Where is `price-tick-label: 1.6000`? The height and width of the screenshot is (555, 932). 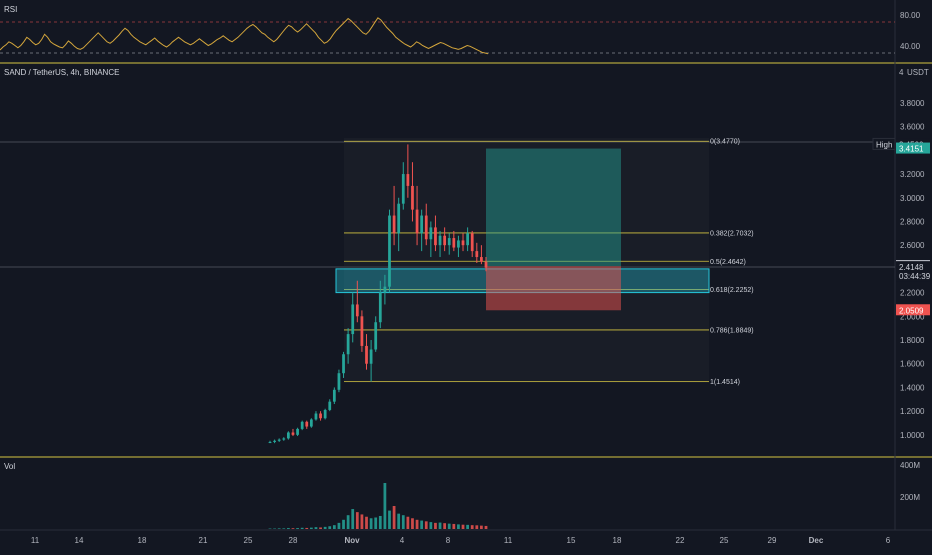 price-tick-label: 1.6000 is located at coordinates (912, 364).